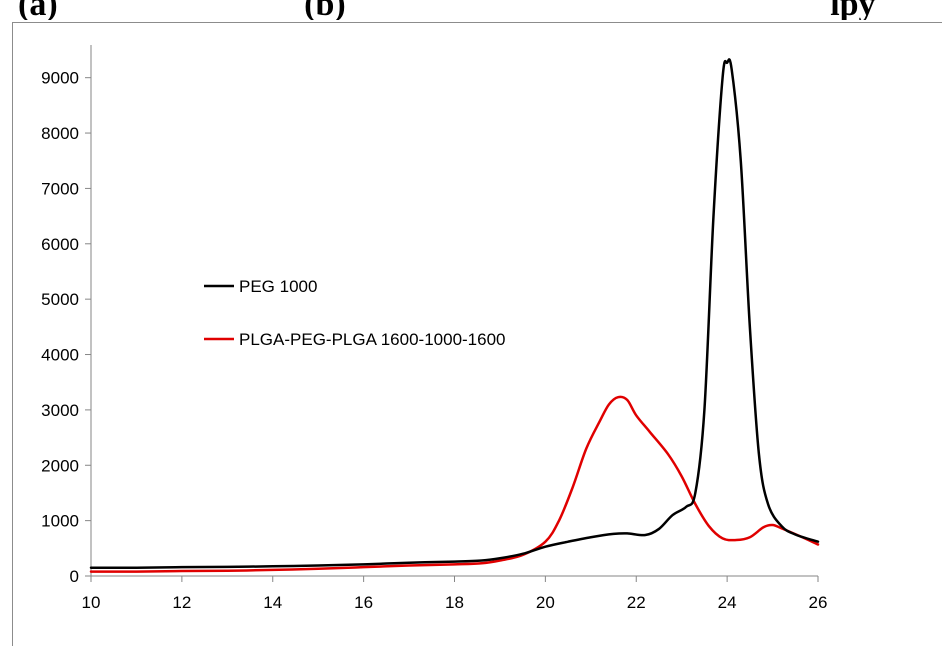 This screenshot has height=649, width=945. Describe the element at coordinates (60, 355) in the screenshot. I see `y-tick-label: 4000` at that location.